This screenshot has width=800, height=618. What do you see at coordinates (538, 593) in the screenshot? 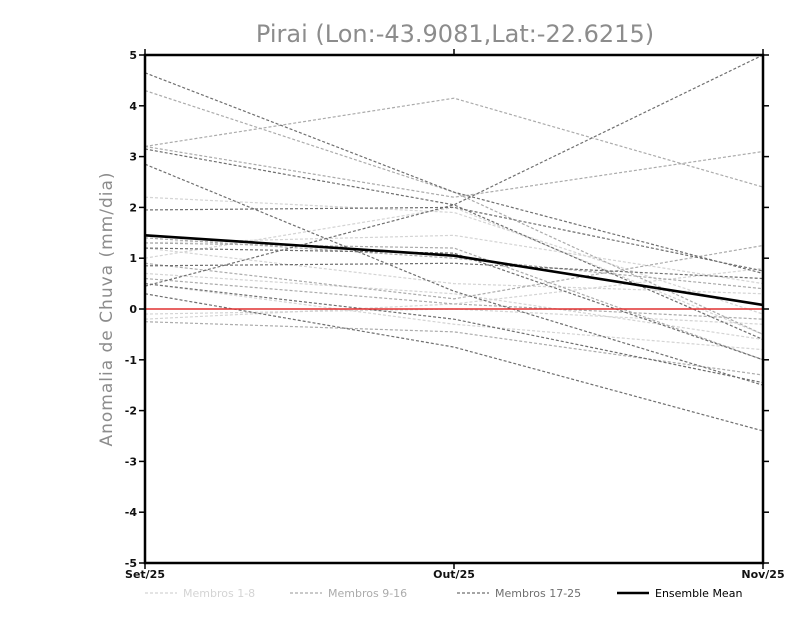
I see `legend-label: Membros 17-25` at bounding box center [538, 593].